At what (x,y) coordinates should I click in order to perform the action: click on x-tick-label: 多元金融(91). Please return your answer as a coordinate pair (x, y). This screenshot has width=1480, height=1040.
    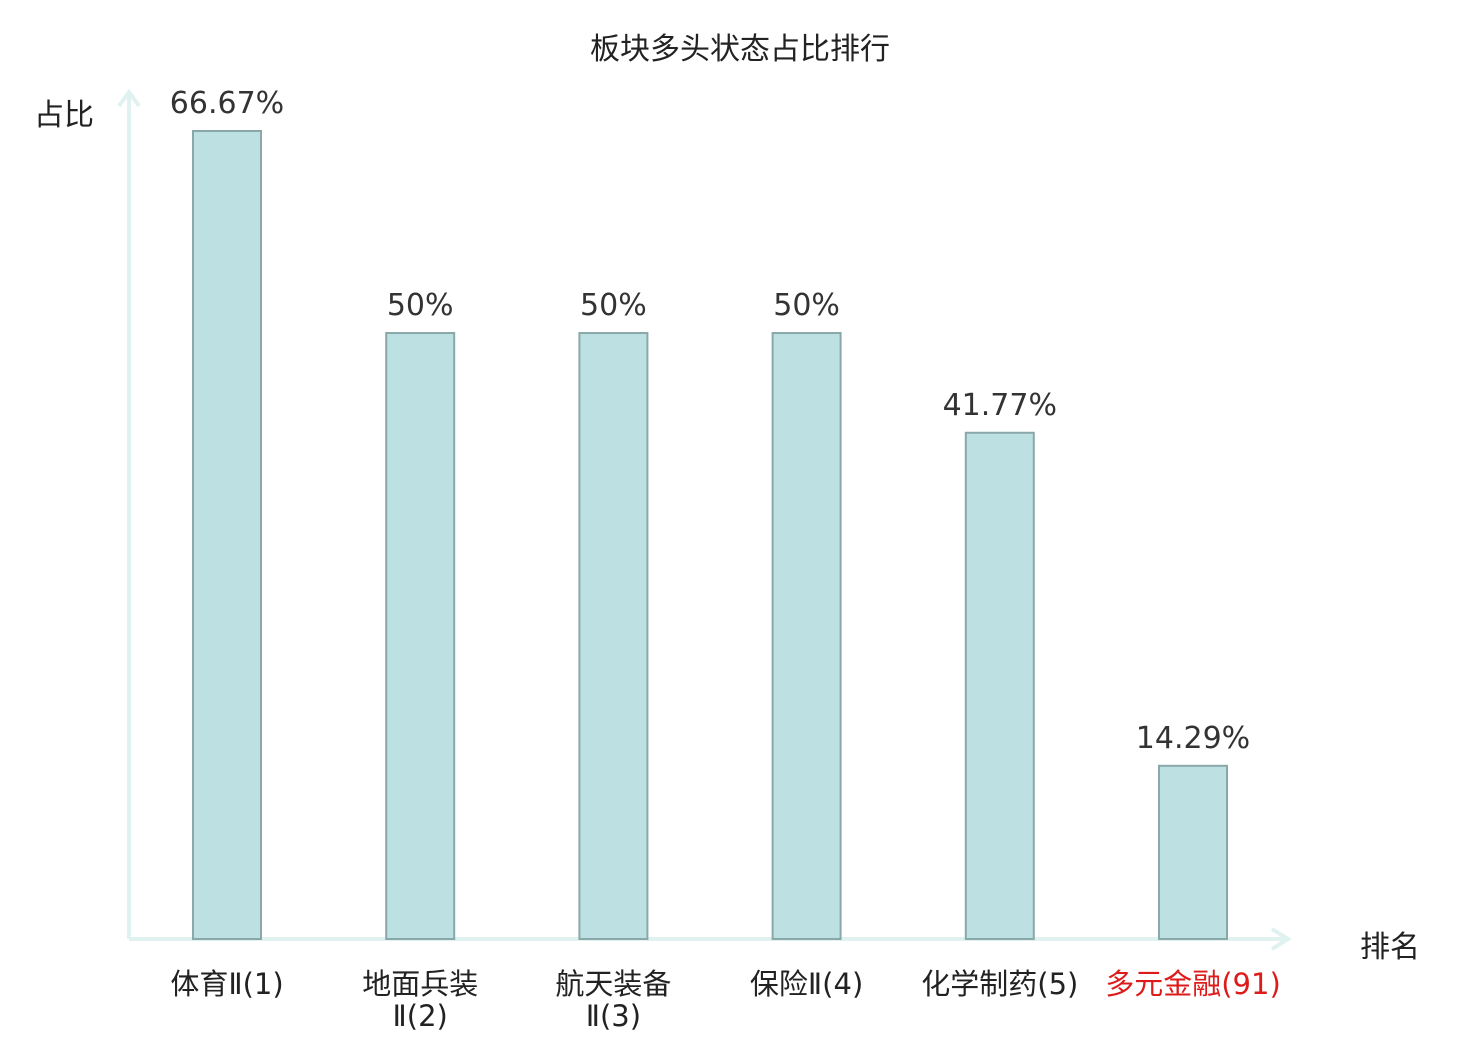
    Looking at the image, I should click on (1193, 984).